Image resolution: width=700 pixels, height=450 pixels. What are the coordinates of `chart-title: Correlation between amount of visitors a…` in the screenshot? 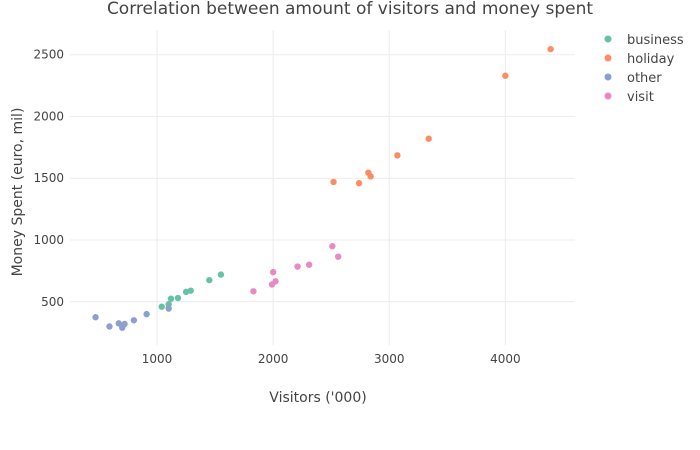 It's located at (350, 9).